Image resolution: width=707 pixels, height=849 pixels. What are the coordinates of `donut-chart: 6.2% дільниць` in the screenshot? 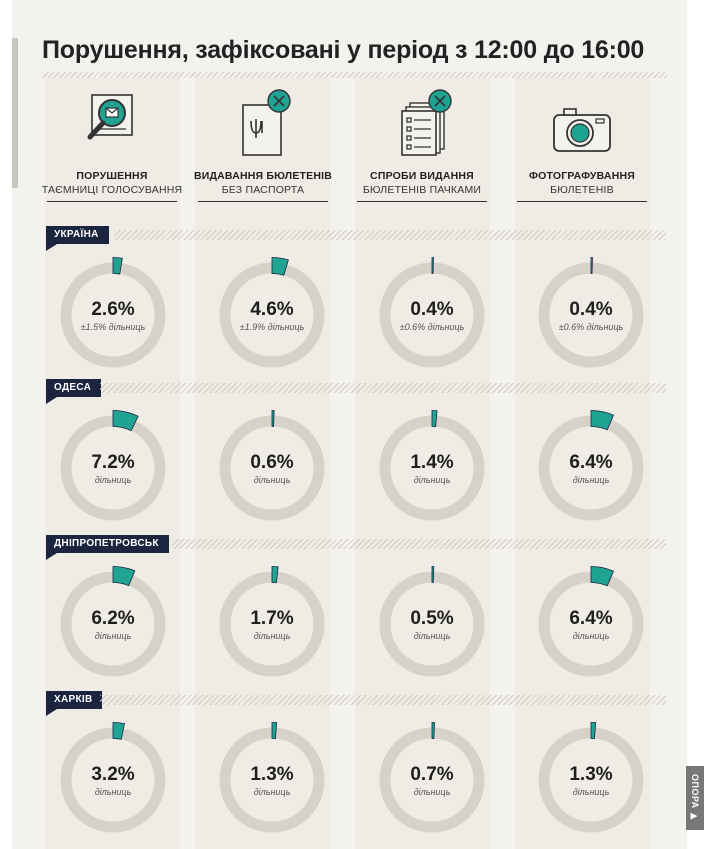 It's located at (113, 623).